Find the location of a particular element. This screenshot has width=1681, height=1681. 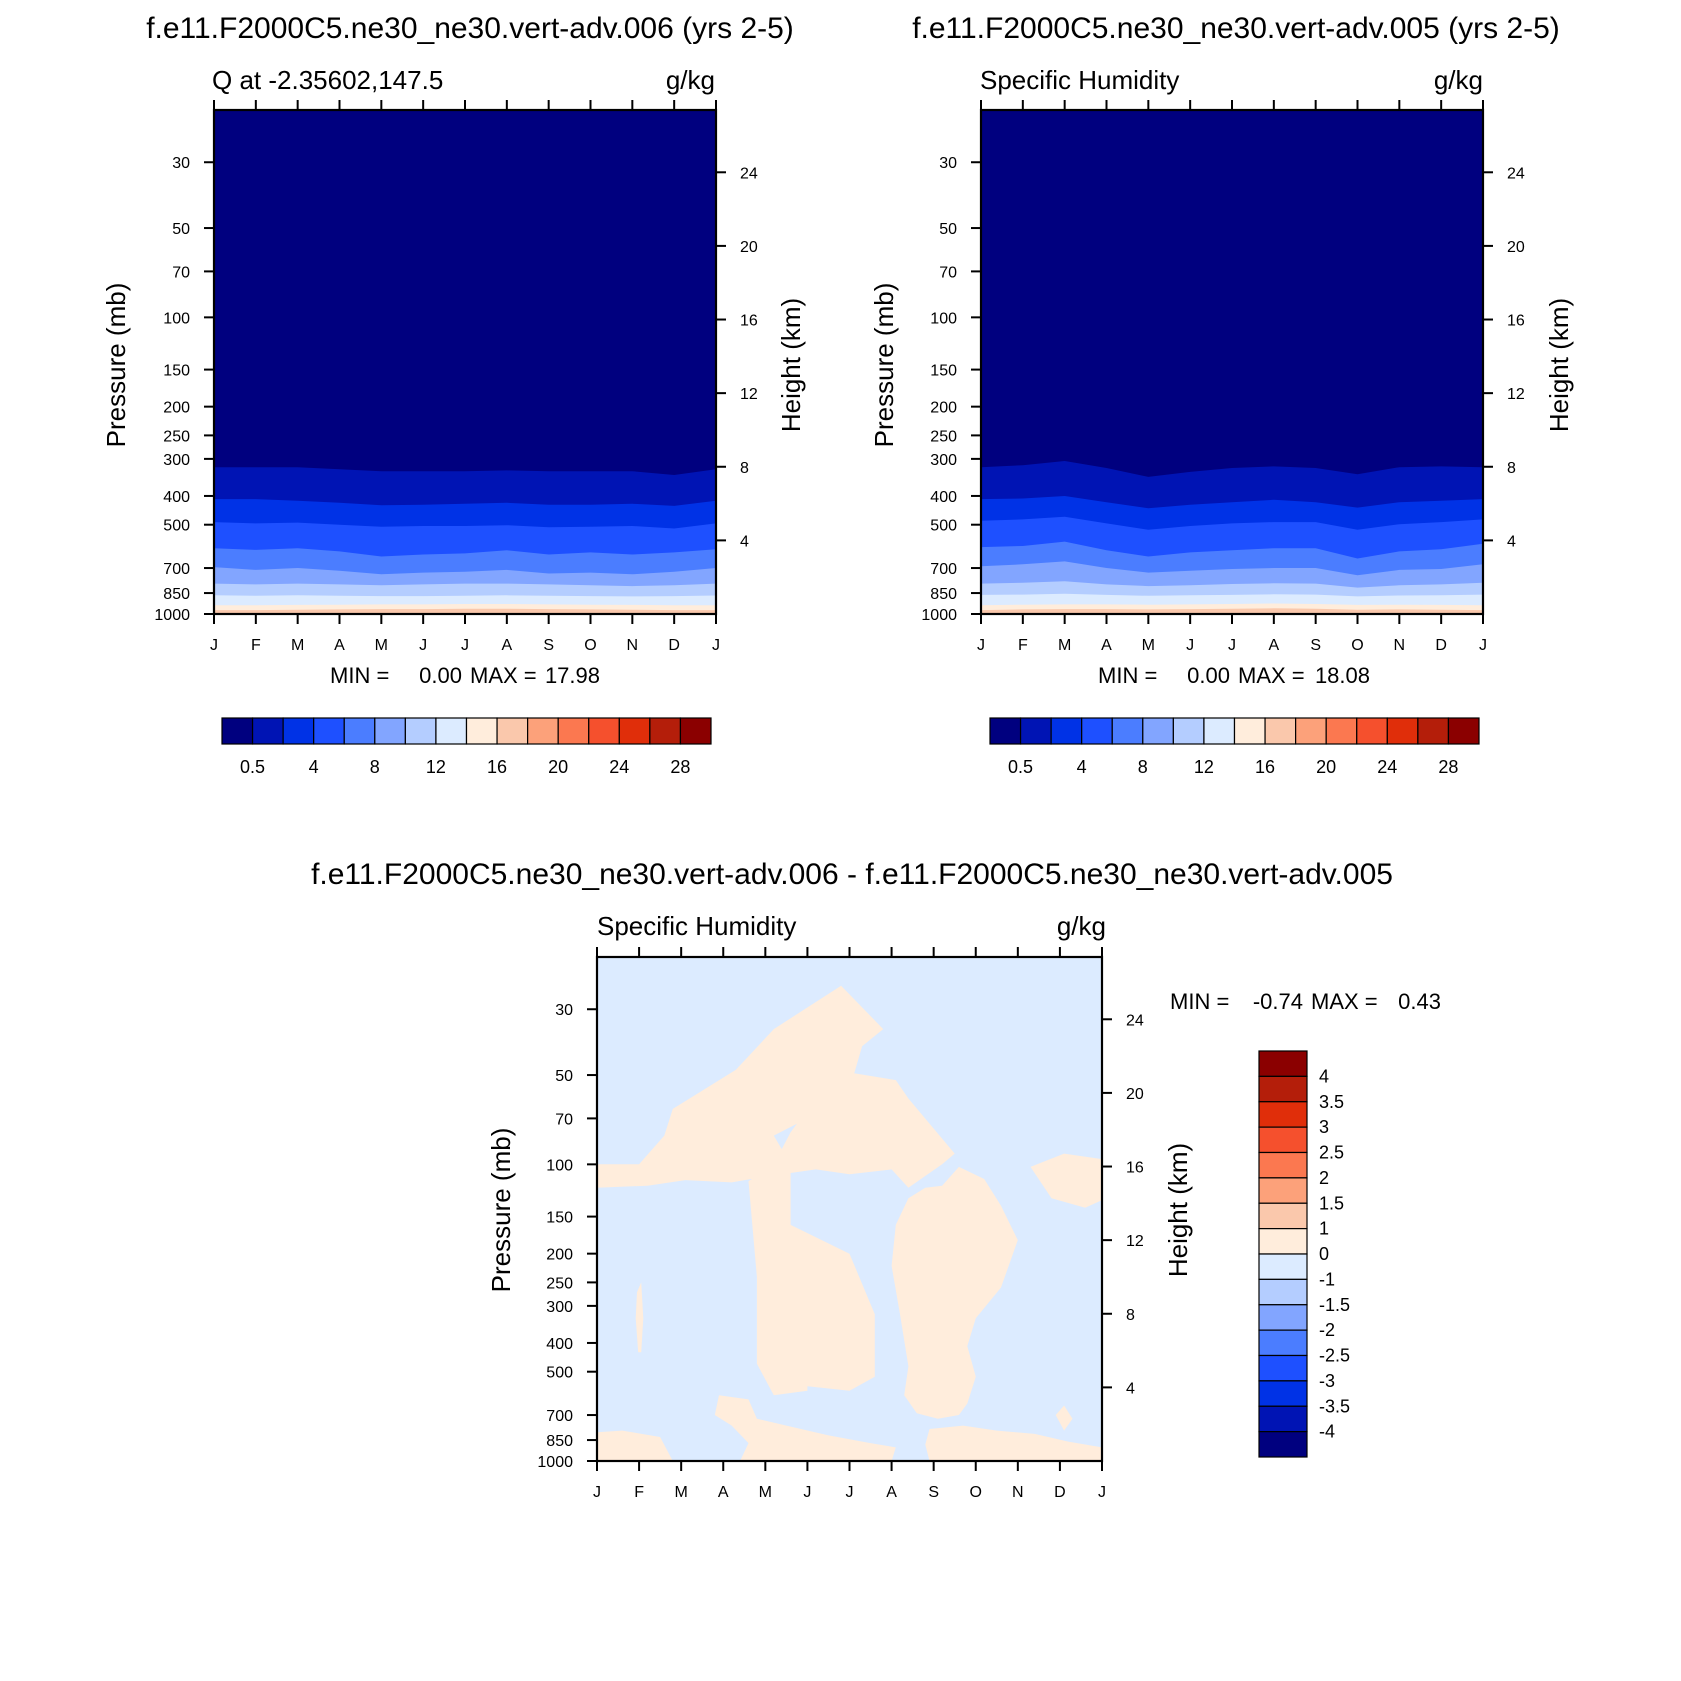

x-tick-label: A is located at coordinates (891, 1492).